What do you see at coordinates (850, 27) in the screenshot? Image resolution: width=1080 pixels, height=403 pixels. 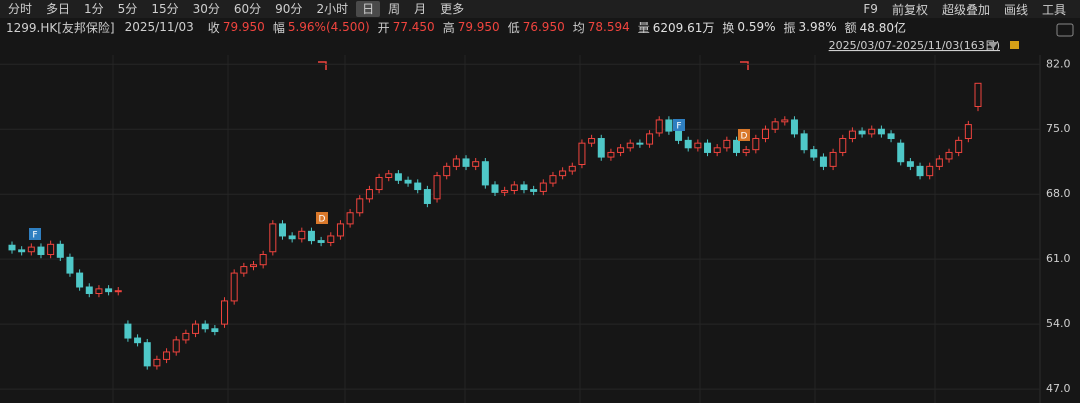 I see `field-label: 额` at bounding box center [850, 27].